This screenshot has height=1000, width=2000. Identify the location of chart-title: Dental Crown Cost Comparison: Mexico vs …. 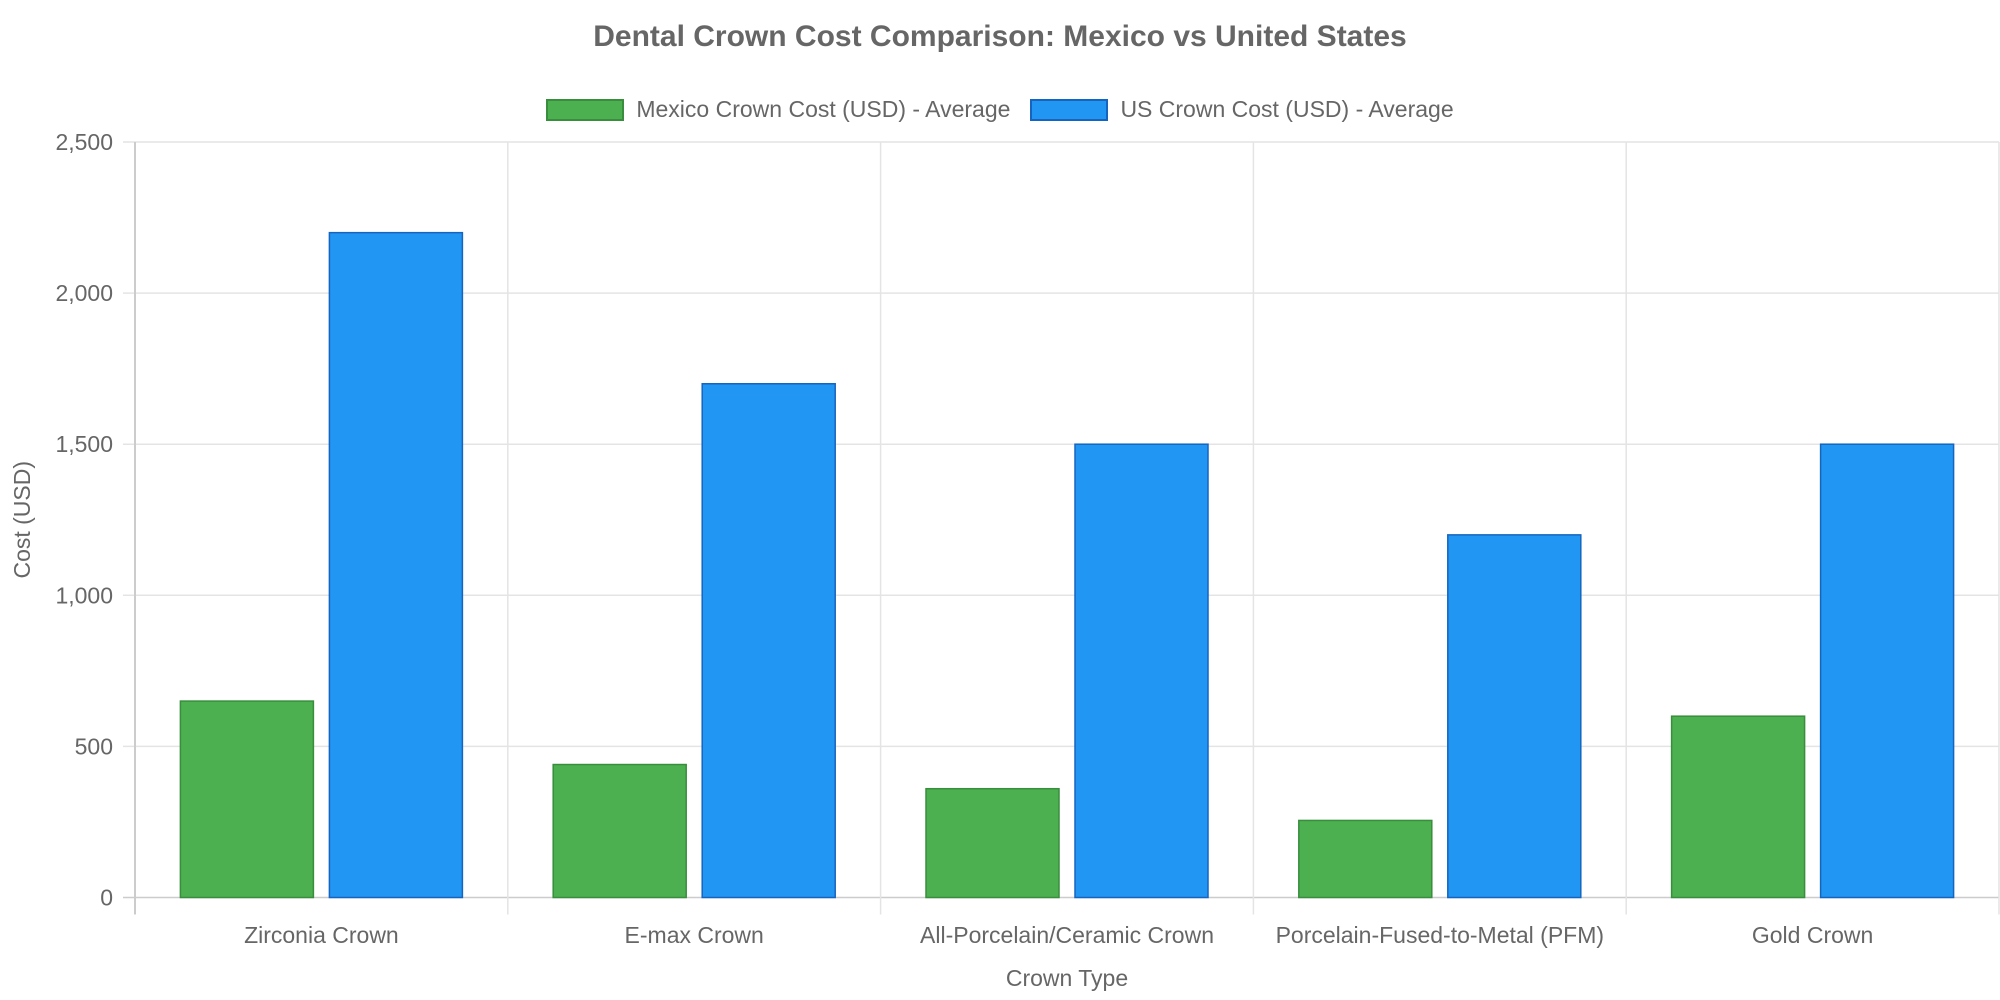
(1000, 36).